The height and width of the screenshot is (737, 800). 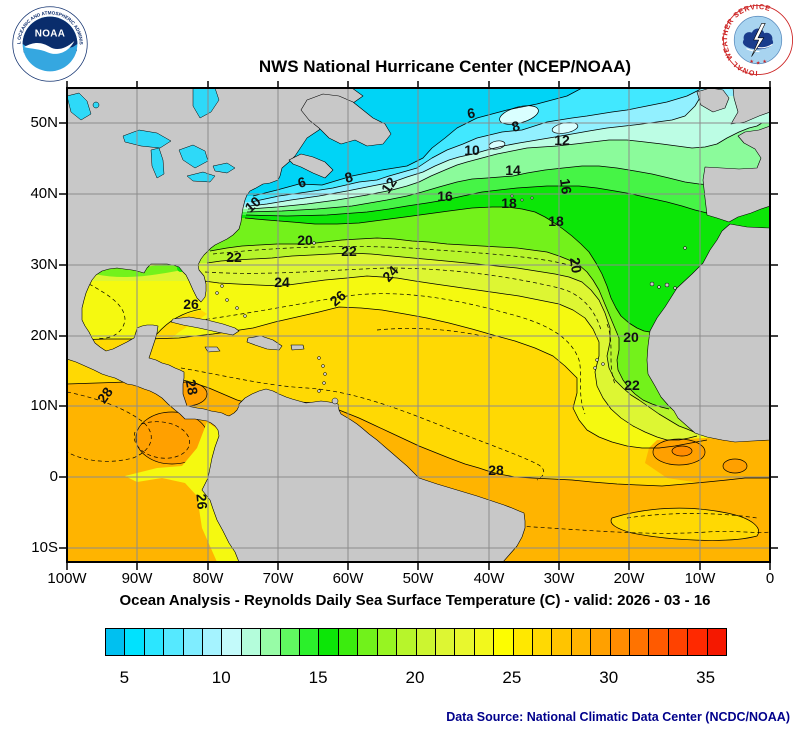 I want to click on x-axis-label-0: 0, so click(x=770, y=578).